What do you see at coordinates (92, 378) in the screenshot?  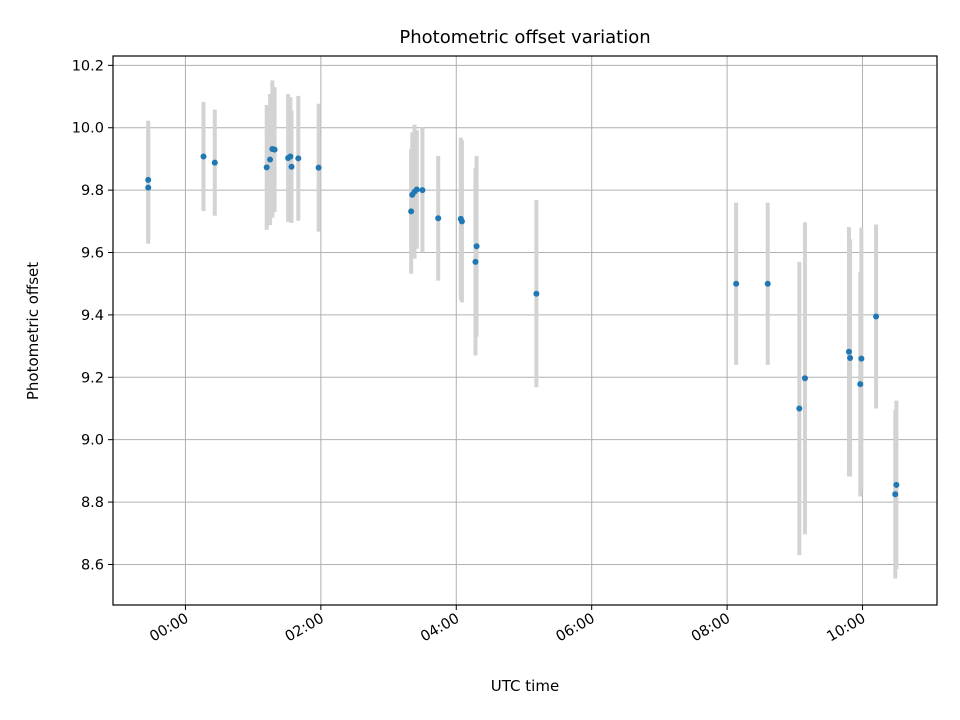 I see `y-tick-label: 9.2` at bounding box center [92, 378].